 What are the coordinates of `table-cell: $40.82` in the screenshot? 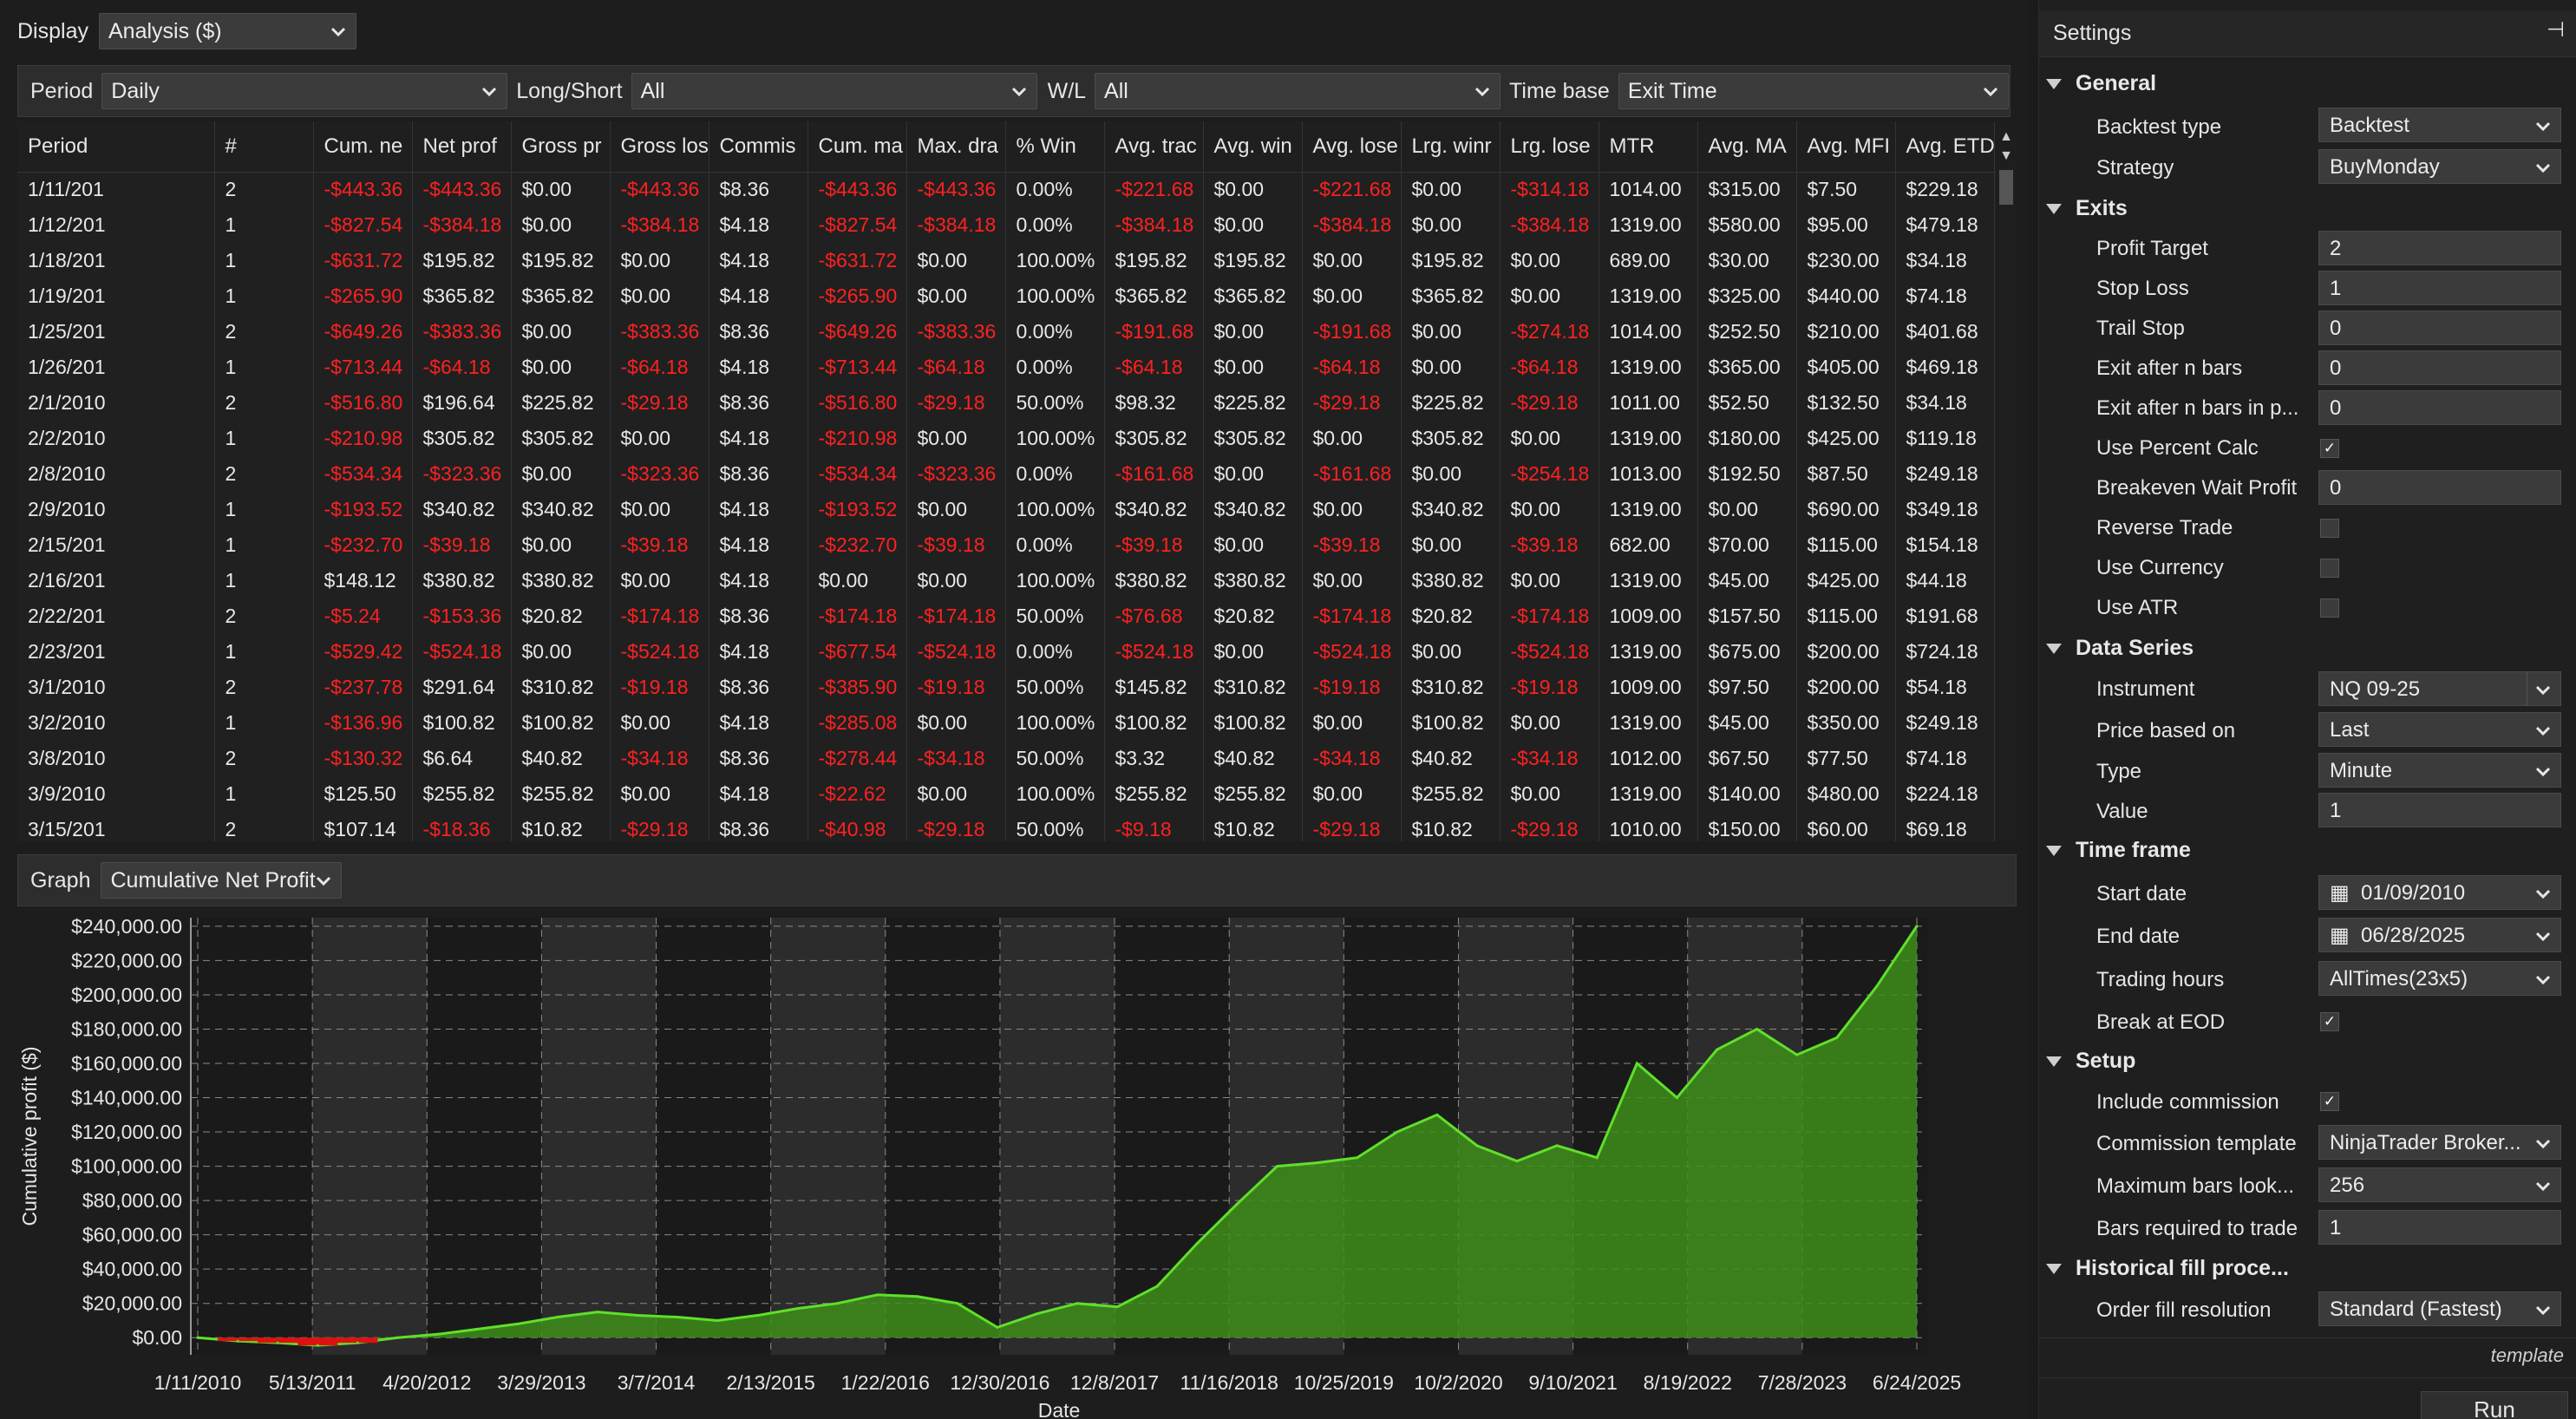 It's located at (1253, 758).